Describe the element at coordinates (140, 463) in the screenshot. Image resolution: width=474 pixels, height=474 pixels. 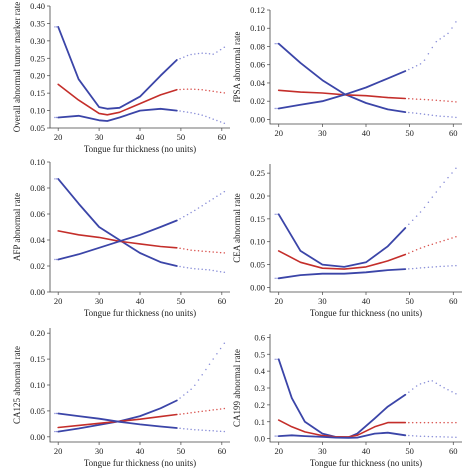
I see `x-axis-label: Tongue fur thickness (no units)` at that location.